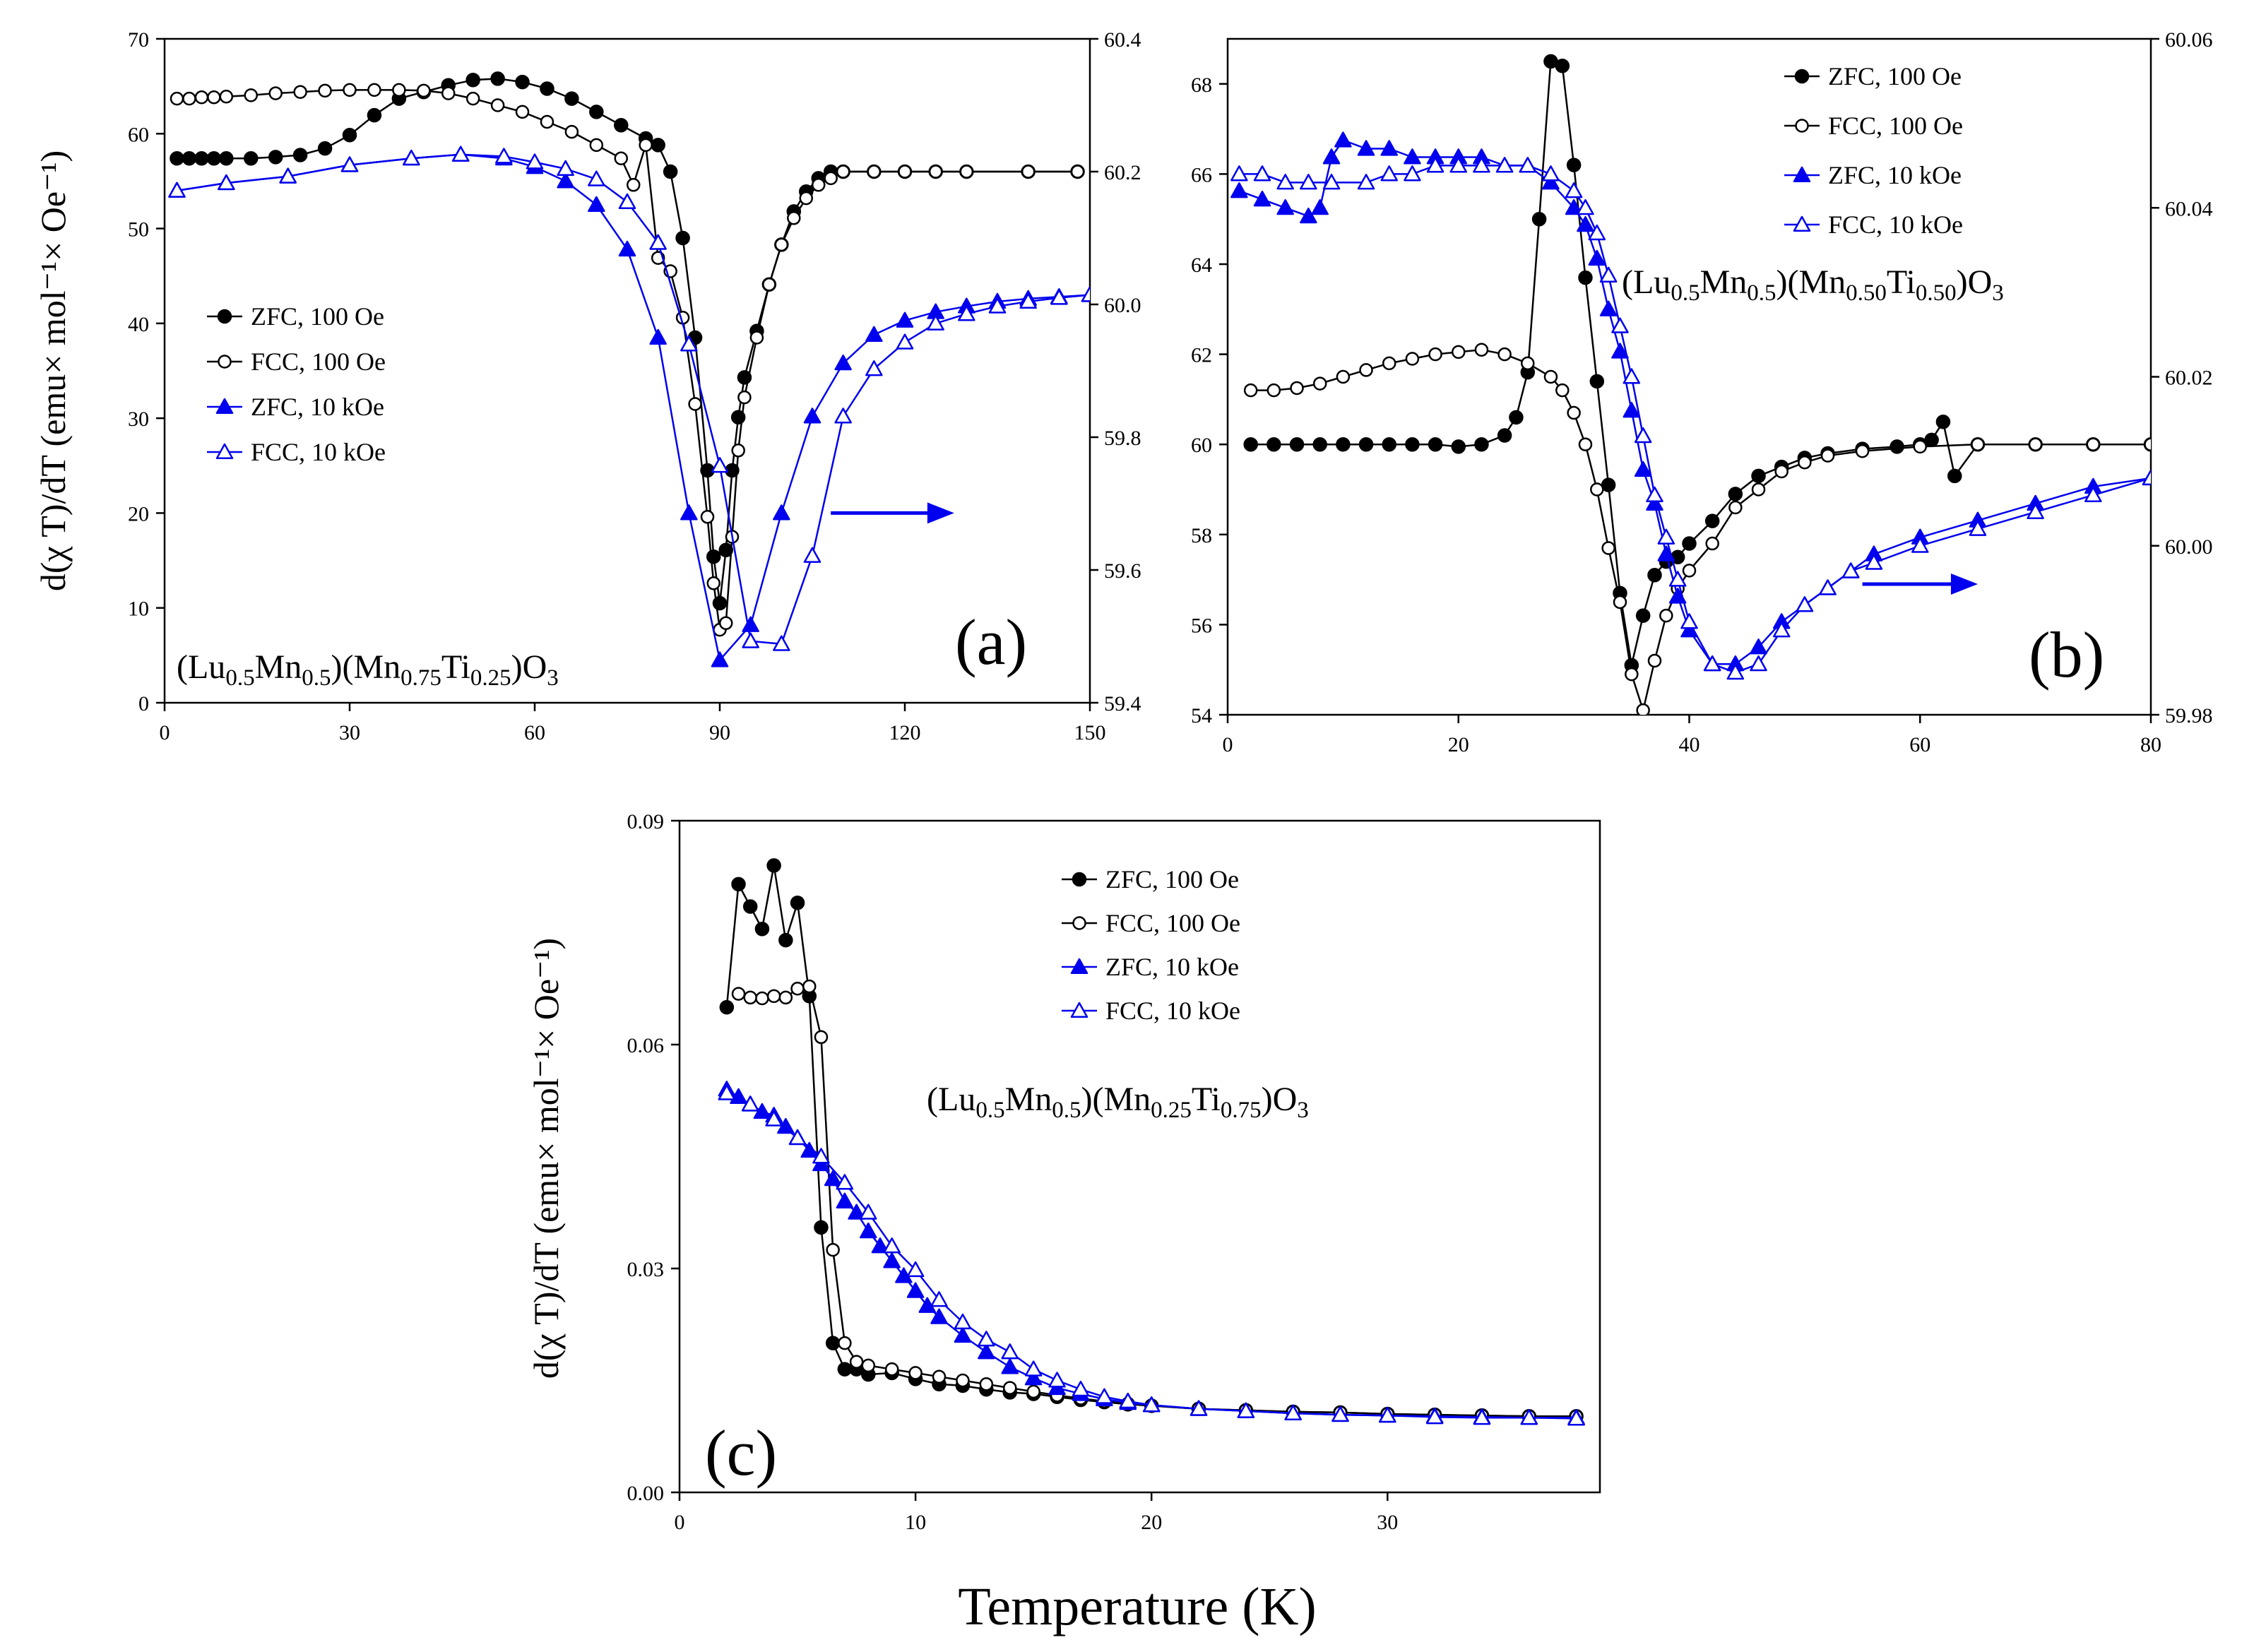 This screenshot has height=1652, width=2266. I want to click on y-tick-label: 66, so click(1201, 174).